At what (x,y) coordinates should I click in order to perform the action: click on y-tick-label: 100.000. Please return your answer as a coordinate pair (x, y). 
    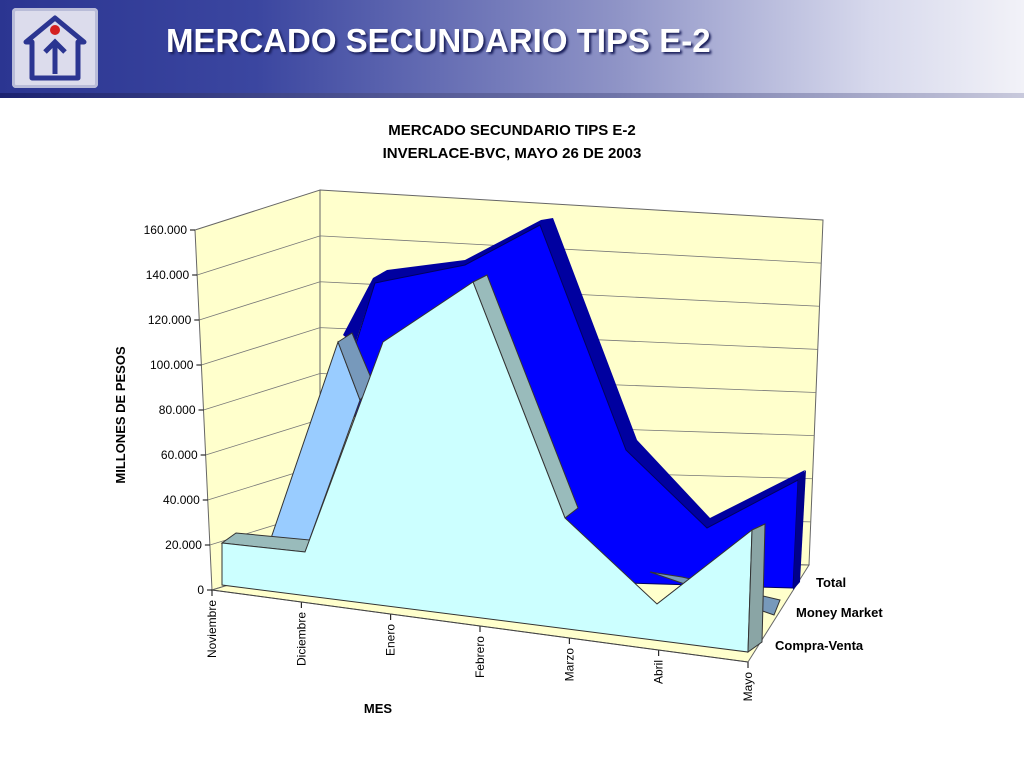
    Looking at the image, I should click on (172, 365).